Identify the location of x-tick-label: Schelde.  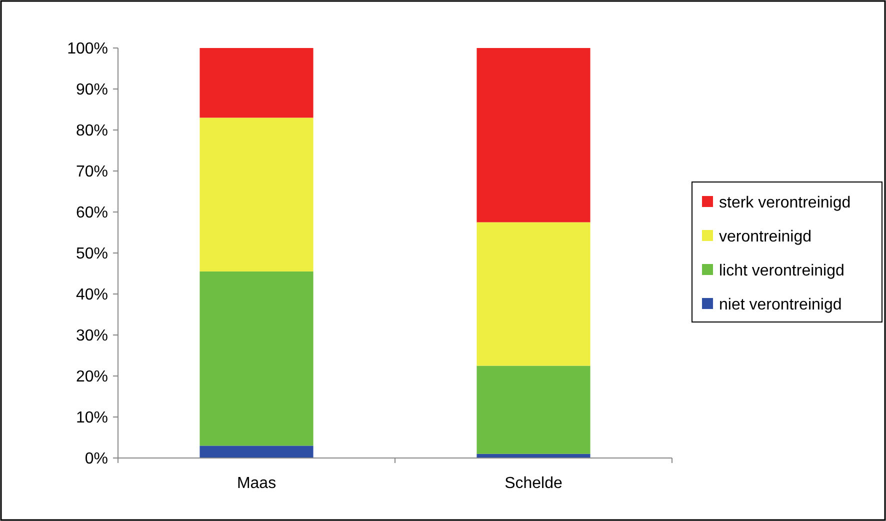
(533, 483).